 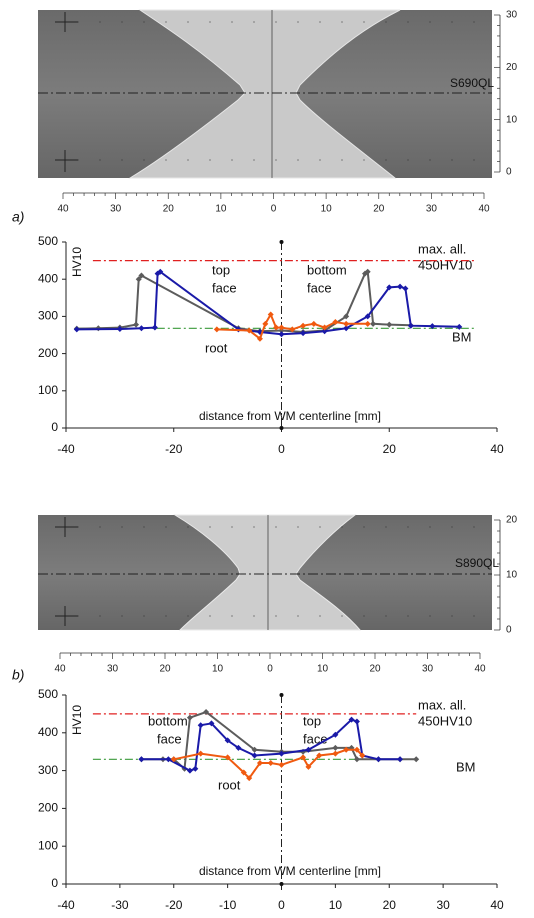 I want to click on annotation: bottom, so click(x=327, y=269).